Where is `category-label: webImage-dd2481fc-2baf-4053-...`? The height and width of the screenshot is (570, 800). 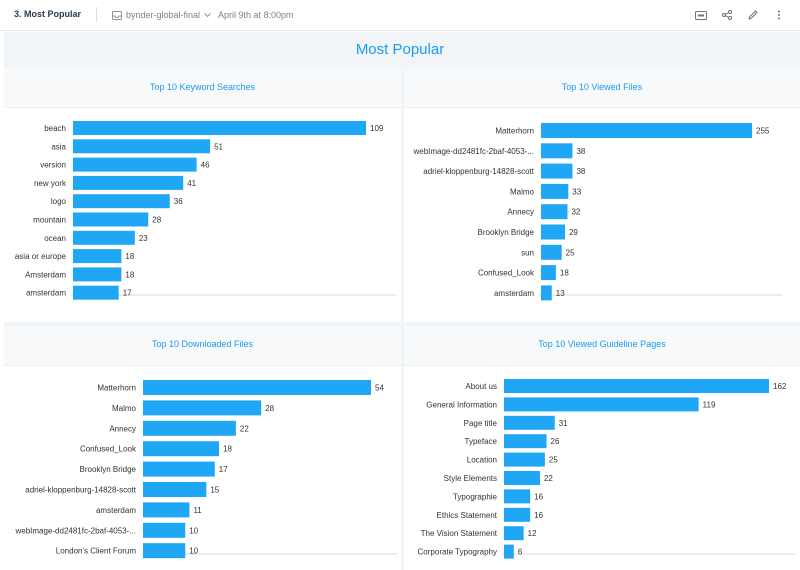
category-label: webImage-dd2481fc-2baf-4053-... is located at coordinates (75, 530).